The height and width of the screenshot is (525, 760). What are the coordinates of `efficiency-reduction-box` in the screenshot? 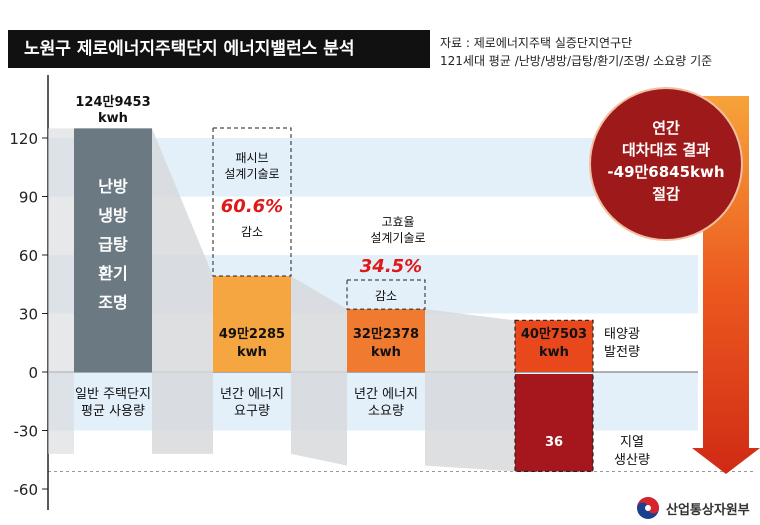 It's located at (386, 294).